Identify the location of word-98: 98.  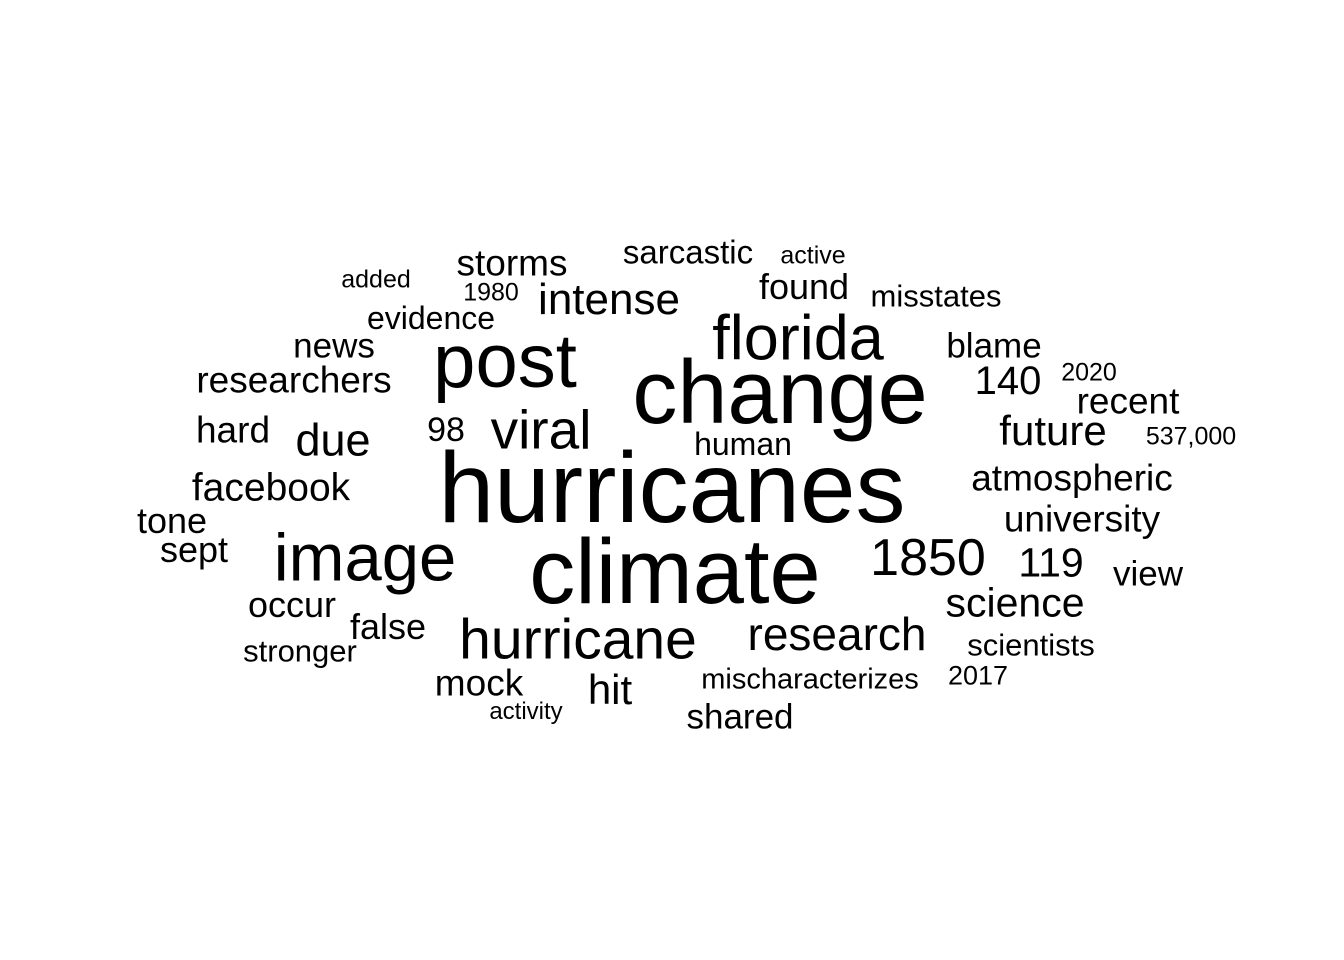
(446, 430).